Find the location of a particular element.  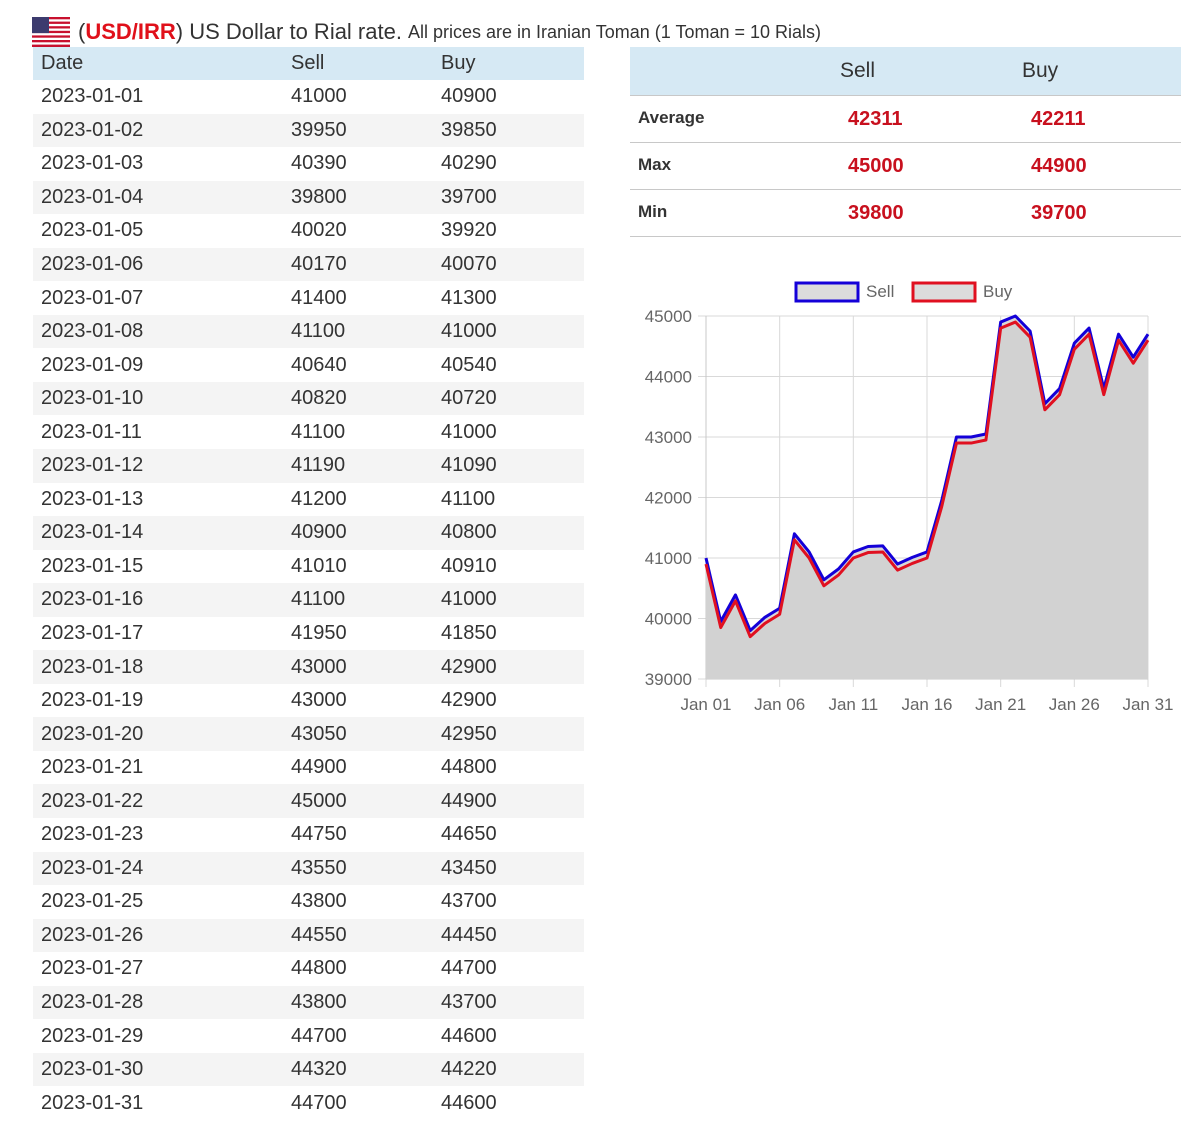

table-row: 2023-01-05 40020 39920 is located at coordinates (308, 231).